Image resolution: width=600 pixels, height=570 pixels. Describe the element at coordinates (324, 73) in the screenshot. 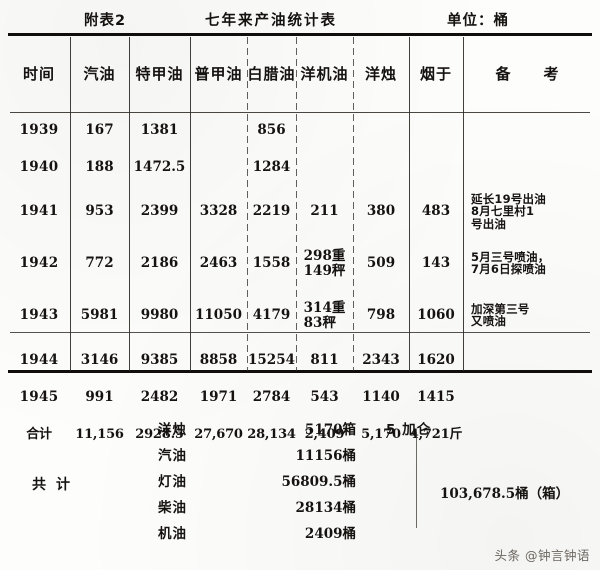

I see `col-header-machine-oil: 洋机油` at that location.